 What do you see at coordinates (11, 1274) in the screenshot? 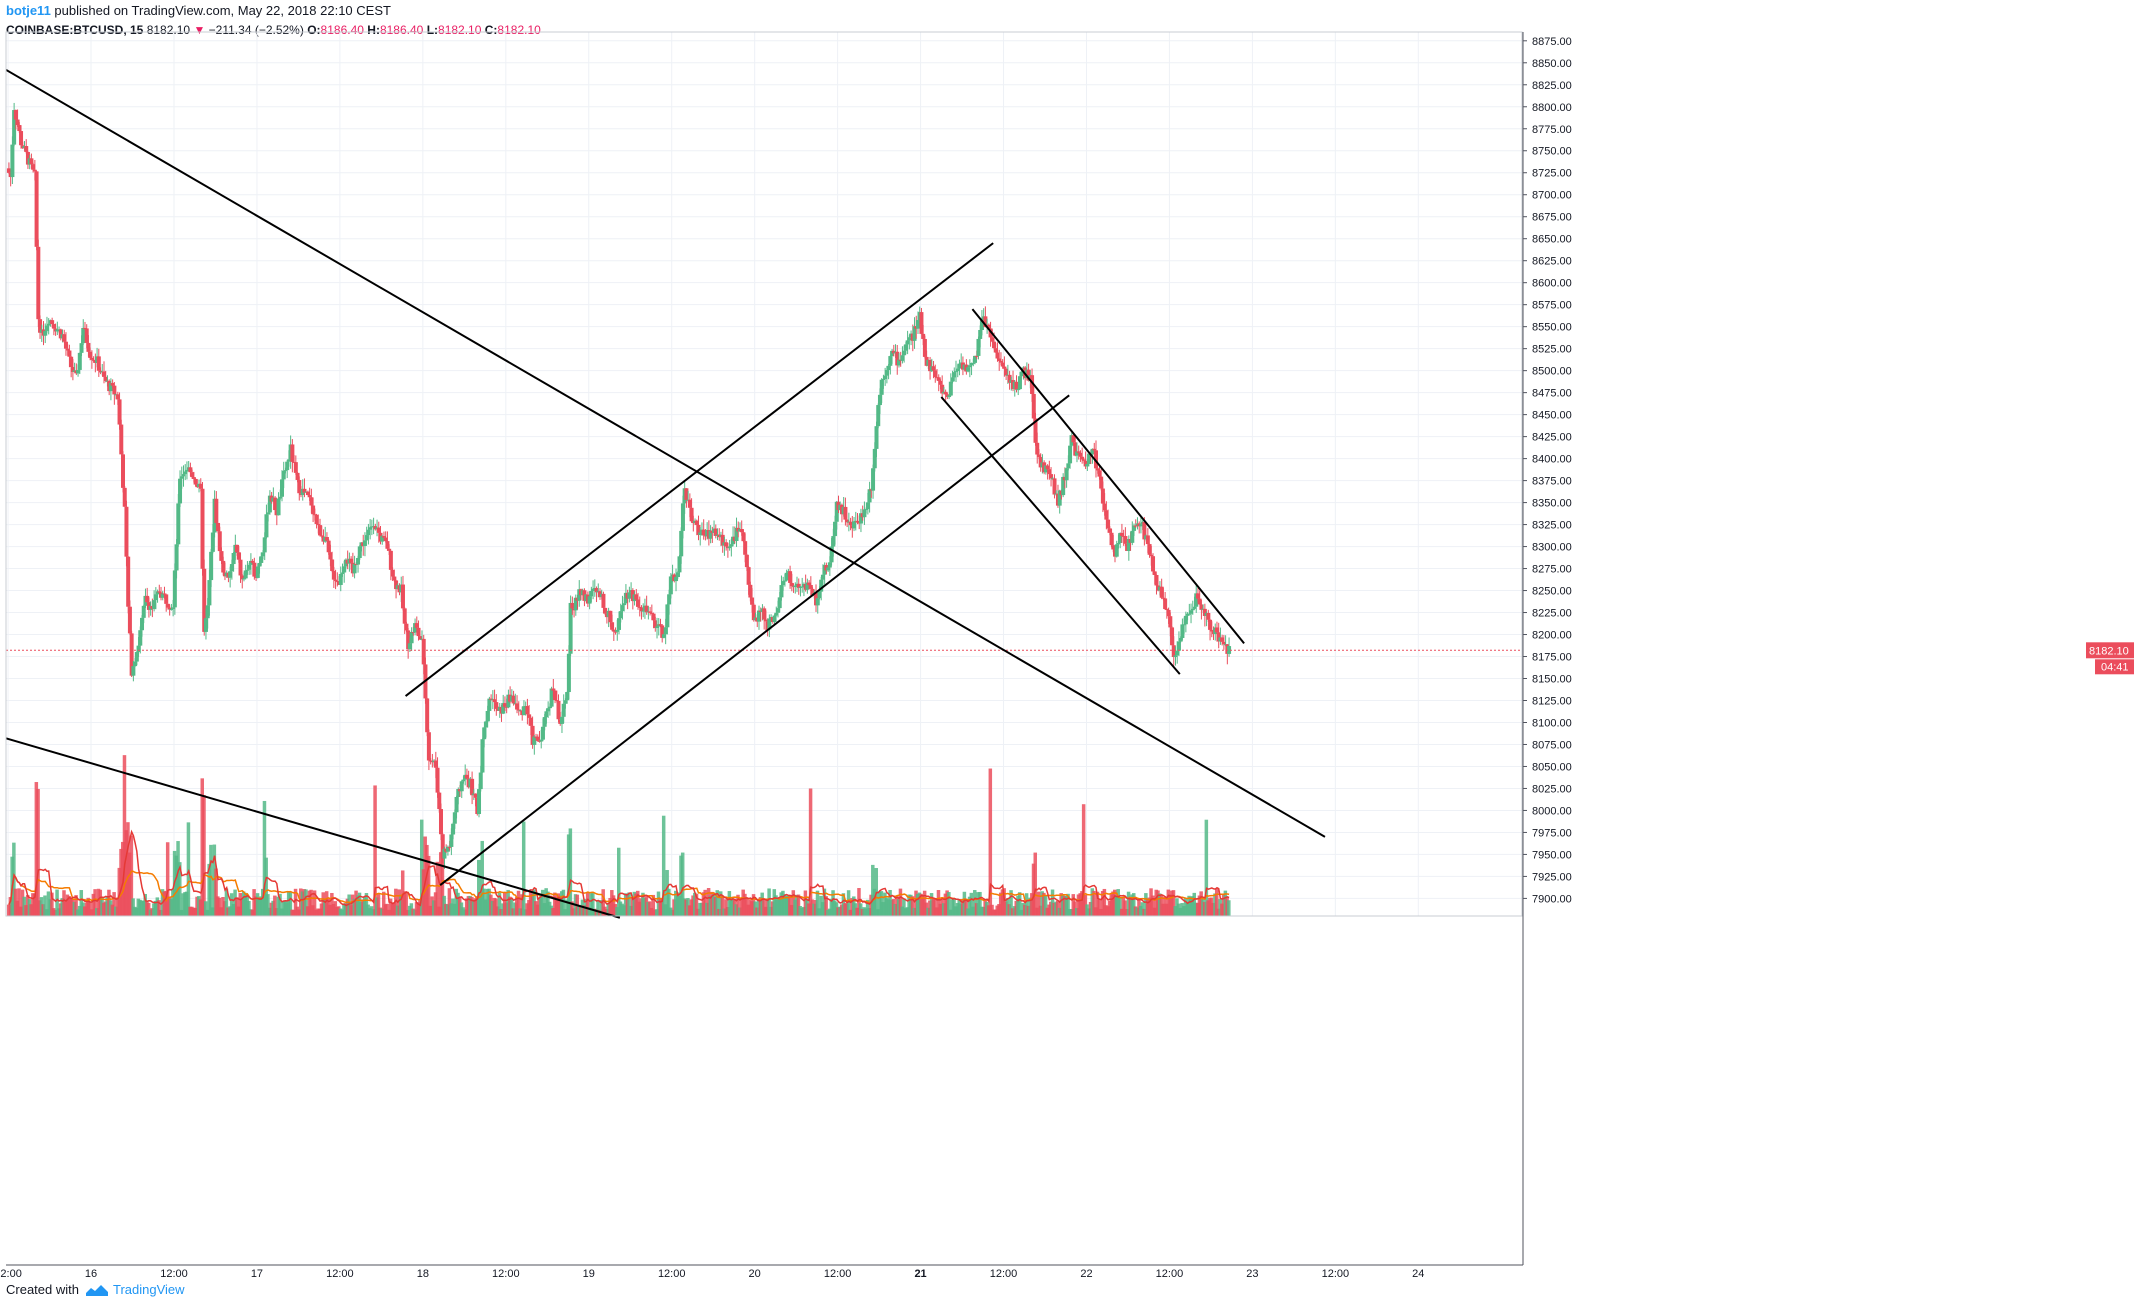
I see `time-tick-label: 12:00` at bounding box center [11, 1274].